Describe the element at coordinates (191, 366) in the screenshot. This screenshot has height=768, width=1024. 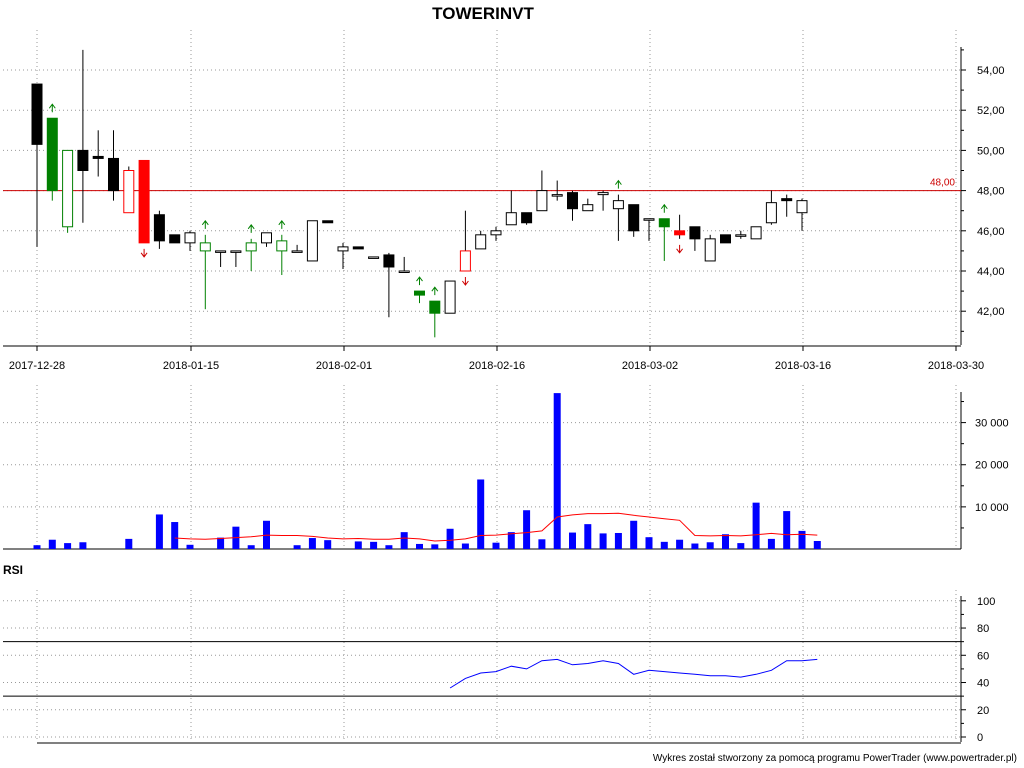
I see `x-tick-label: 2018-01-15` at that location.